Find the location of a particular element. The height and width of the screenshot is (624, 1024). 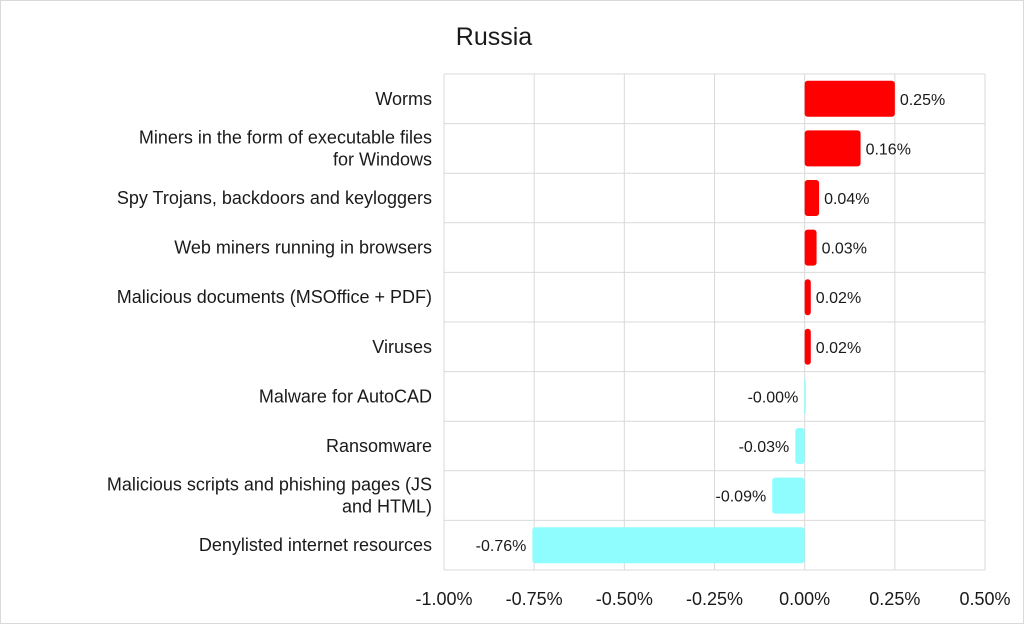

category-label: Malicious documents (MSOffice + PDF) is located at coordinates (274, 297).